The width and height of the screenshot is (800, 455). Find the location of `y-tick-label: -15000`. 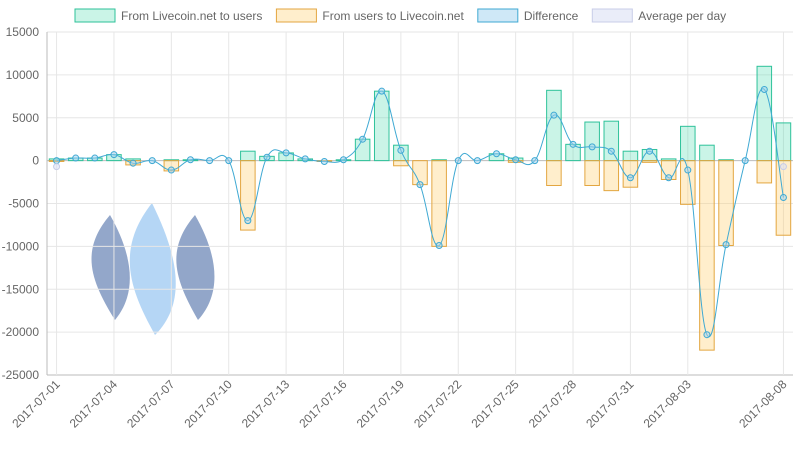

y-tick-label: -15000 is located at coordinates (21, 289).